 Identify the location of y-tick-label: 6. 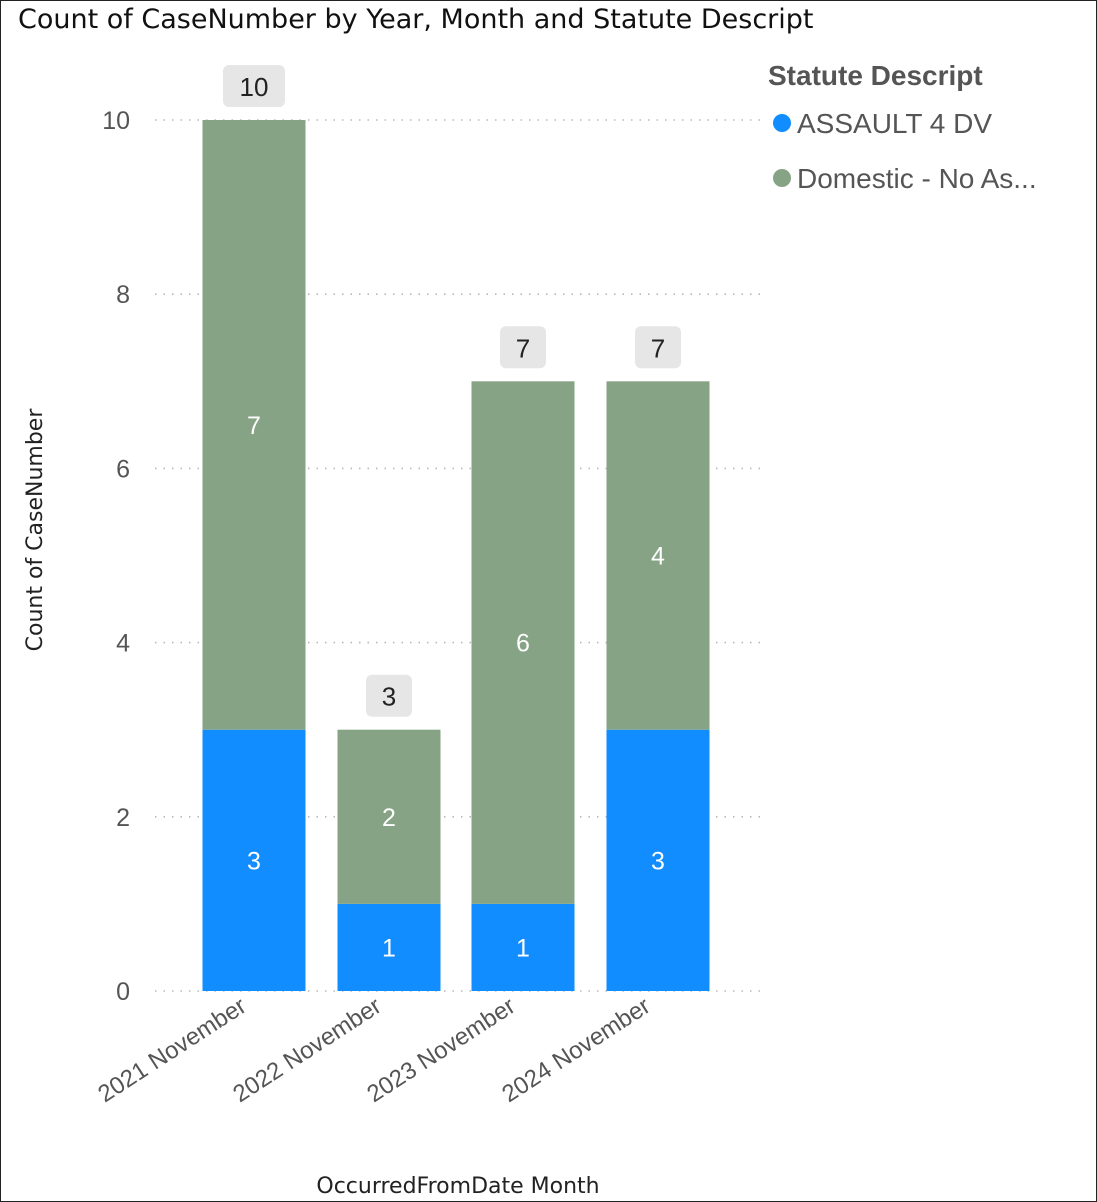
(123, 469).